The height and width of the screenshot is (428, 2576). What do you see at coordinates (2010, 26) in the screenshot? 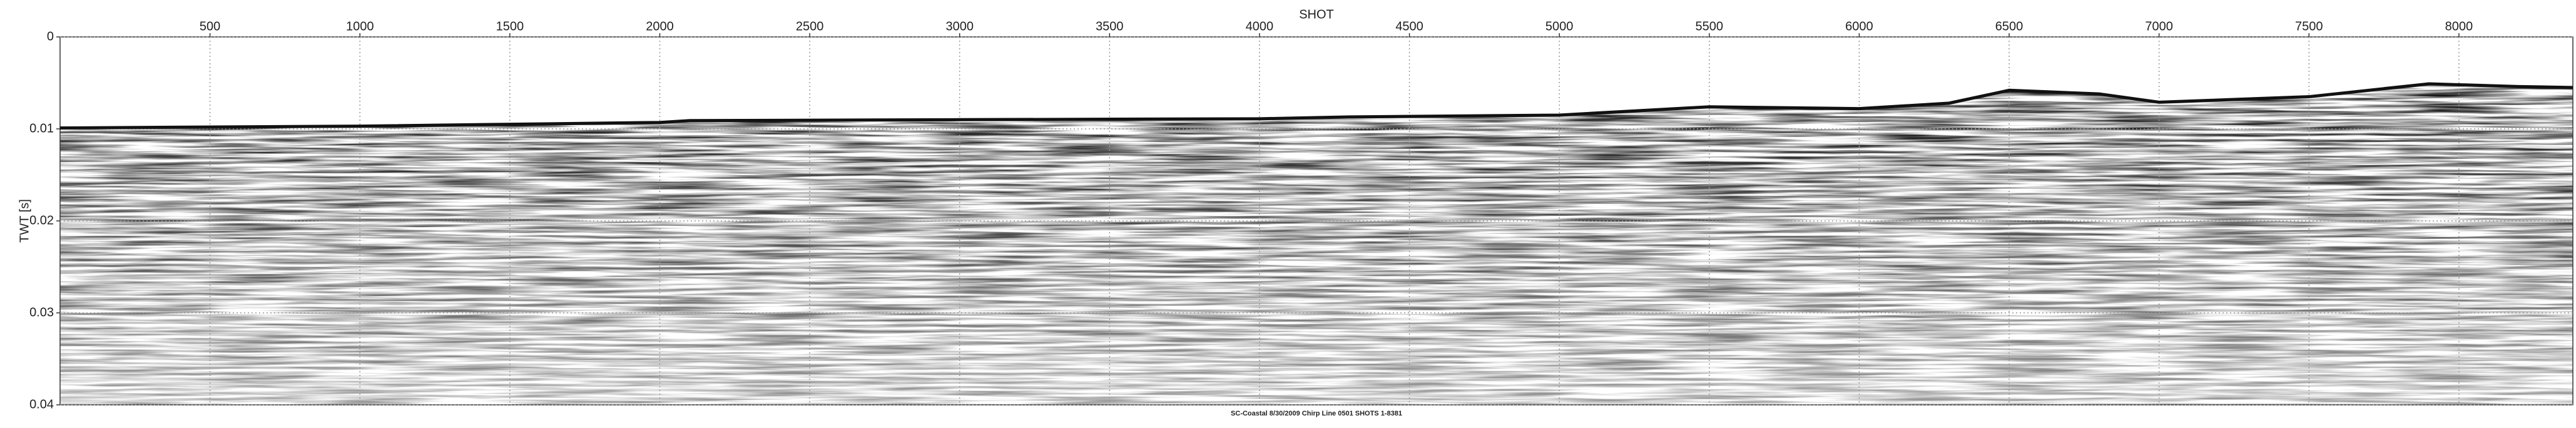
I see `x-tick-label: 6500` at bounding box center [2010, 26].